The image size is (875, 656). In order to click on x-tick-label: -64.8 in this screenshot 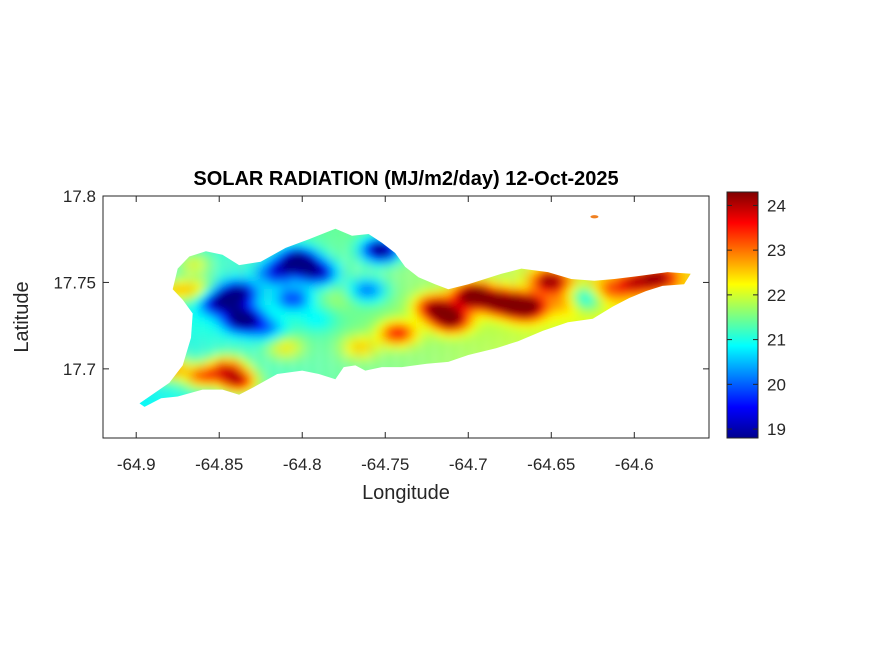, I will do `click(302, 464)`.